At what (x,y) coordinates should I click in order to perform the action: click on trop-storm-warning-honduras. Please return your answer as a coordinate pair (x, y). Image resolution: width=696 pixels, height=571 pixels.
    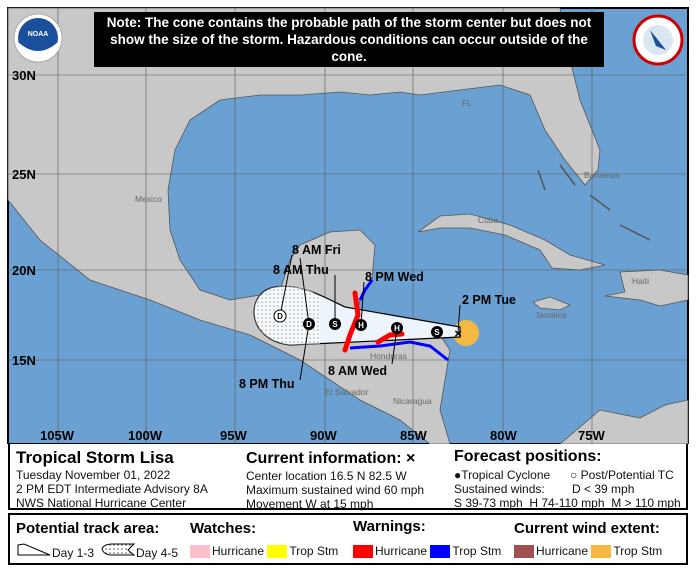
    Looking at the image, I should click on (399, 351).